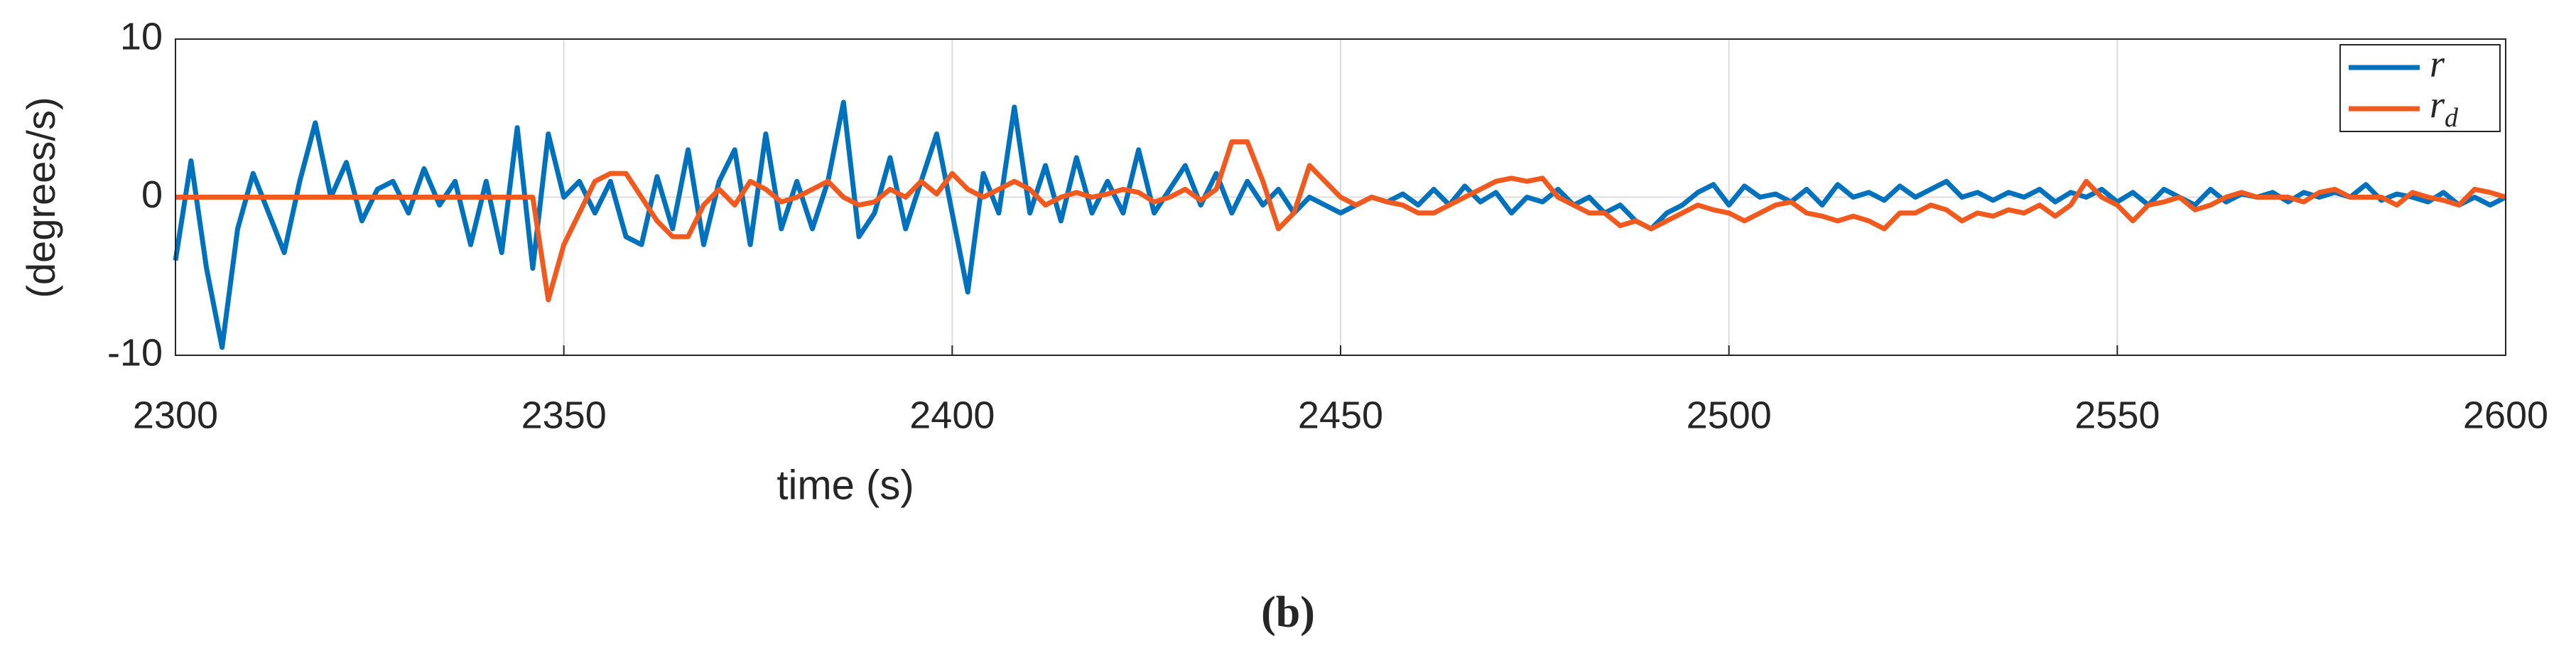  I want to click on legend-box, so click(2420, 88).